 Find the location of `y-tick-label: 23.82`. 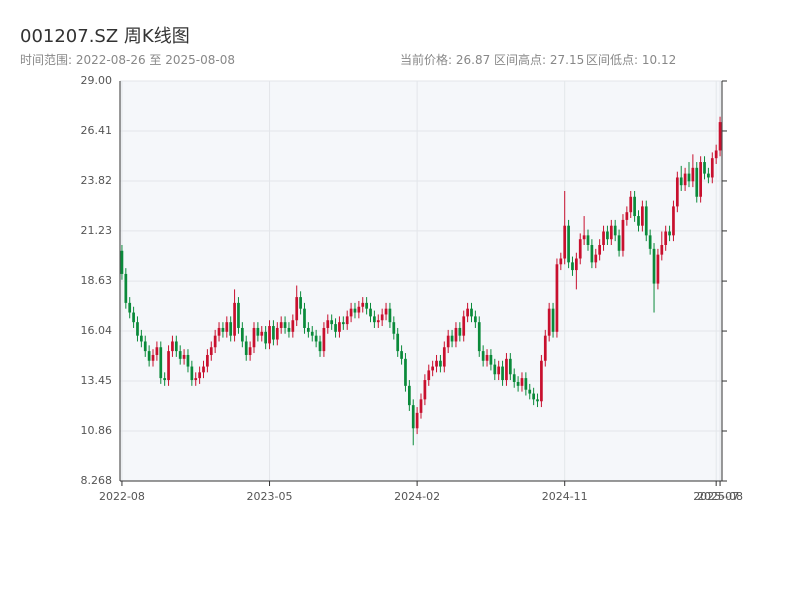

y-tick-label: 23.82 is located at coordinates (97, 180).